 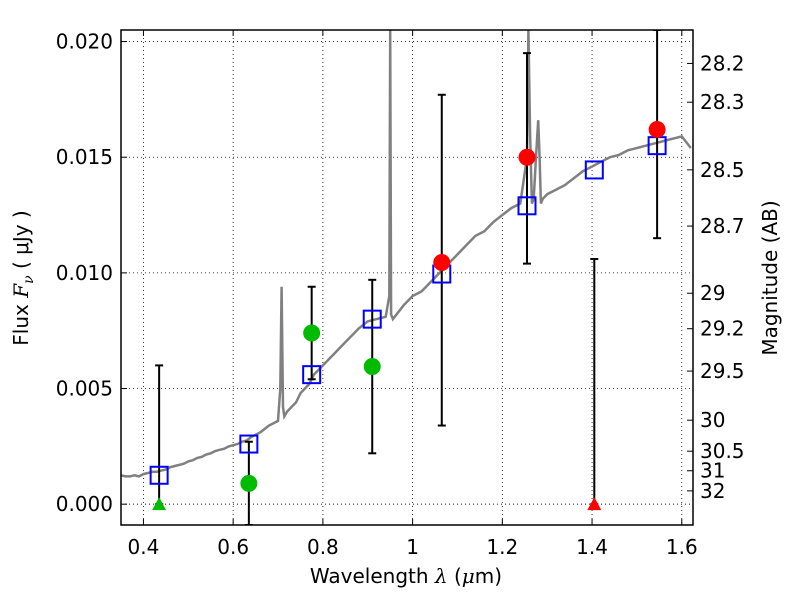 What do you see at coordinates (722, 63) in the screenshot?
I see `mag-tick-label: 28.2` at bounding box center [722, 63].